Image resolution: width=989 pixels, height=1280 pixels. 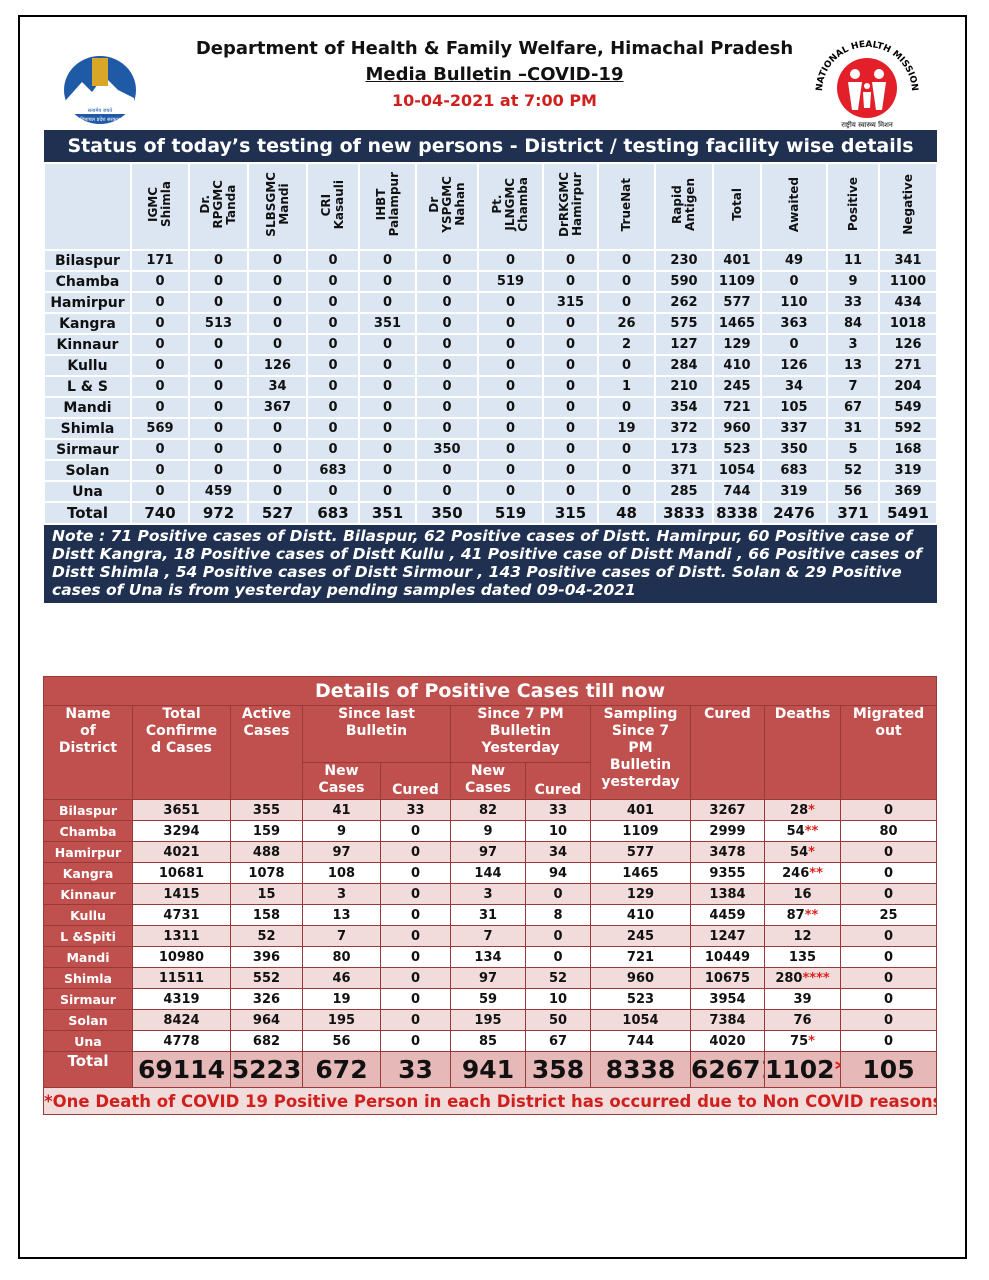 I want to click on header-line: Cured, so click(x=727, y=714).